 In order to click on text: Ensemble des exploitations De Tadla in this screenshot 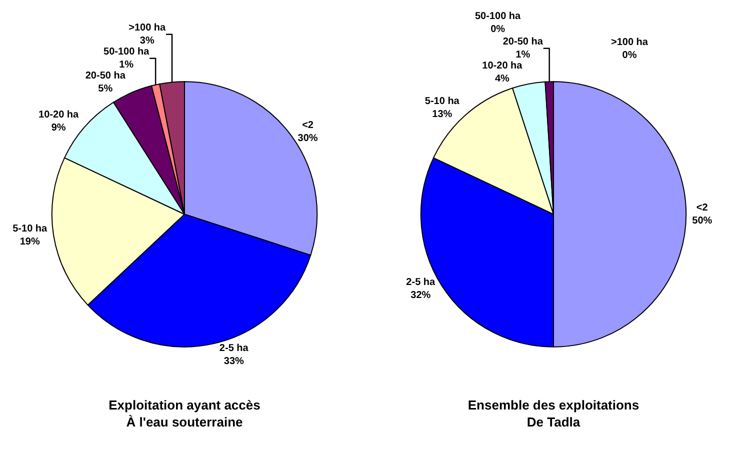, I will do `click(554, 414)`.